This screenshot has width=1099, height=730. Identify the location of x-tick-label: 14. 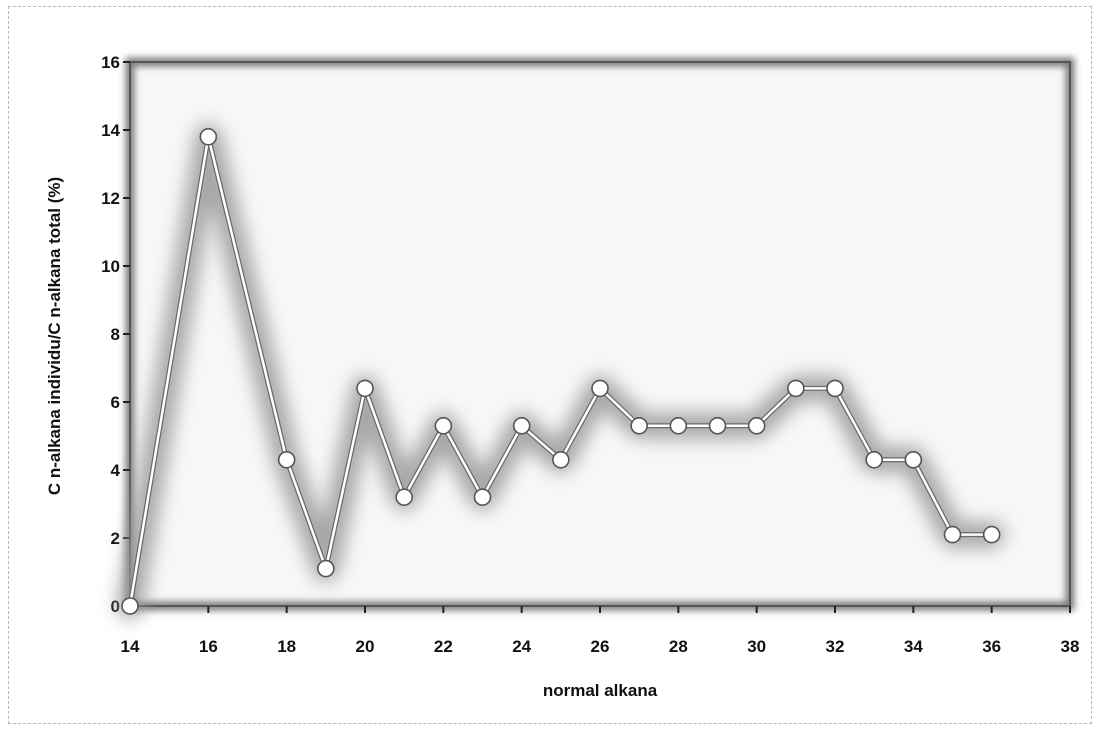
(130, 646).